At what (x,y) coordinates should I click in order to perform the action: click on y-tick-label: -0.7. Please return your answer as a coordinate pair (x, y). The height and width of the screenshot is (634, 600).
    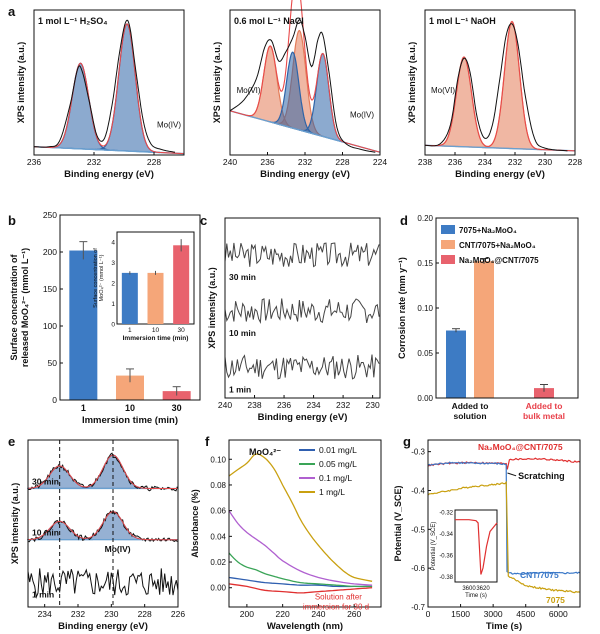
    Looking at the image, I should click on (418, 607).